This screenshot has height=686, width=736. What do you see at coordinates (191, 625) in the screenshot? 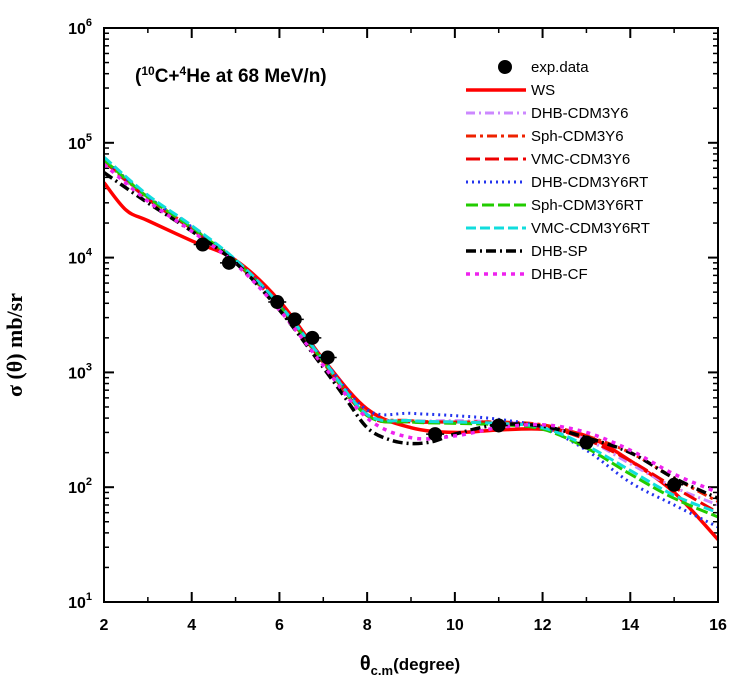
I see `x-tick-label: 4` at bounding box center [191, 625].